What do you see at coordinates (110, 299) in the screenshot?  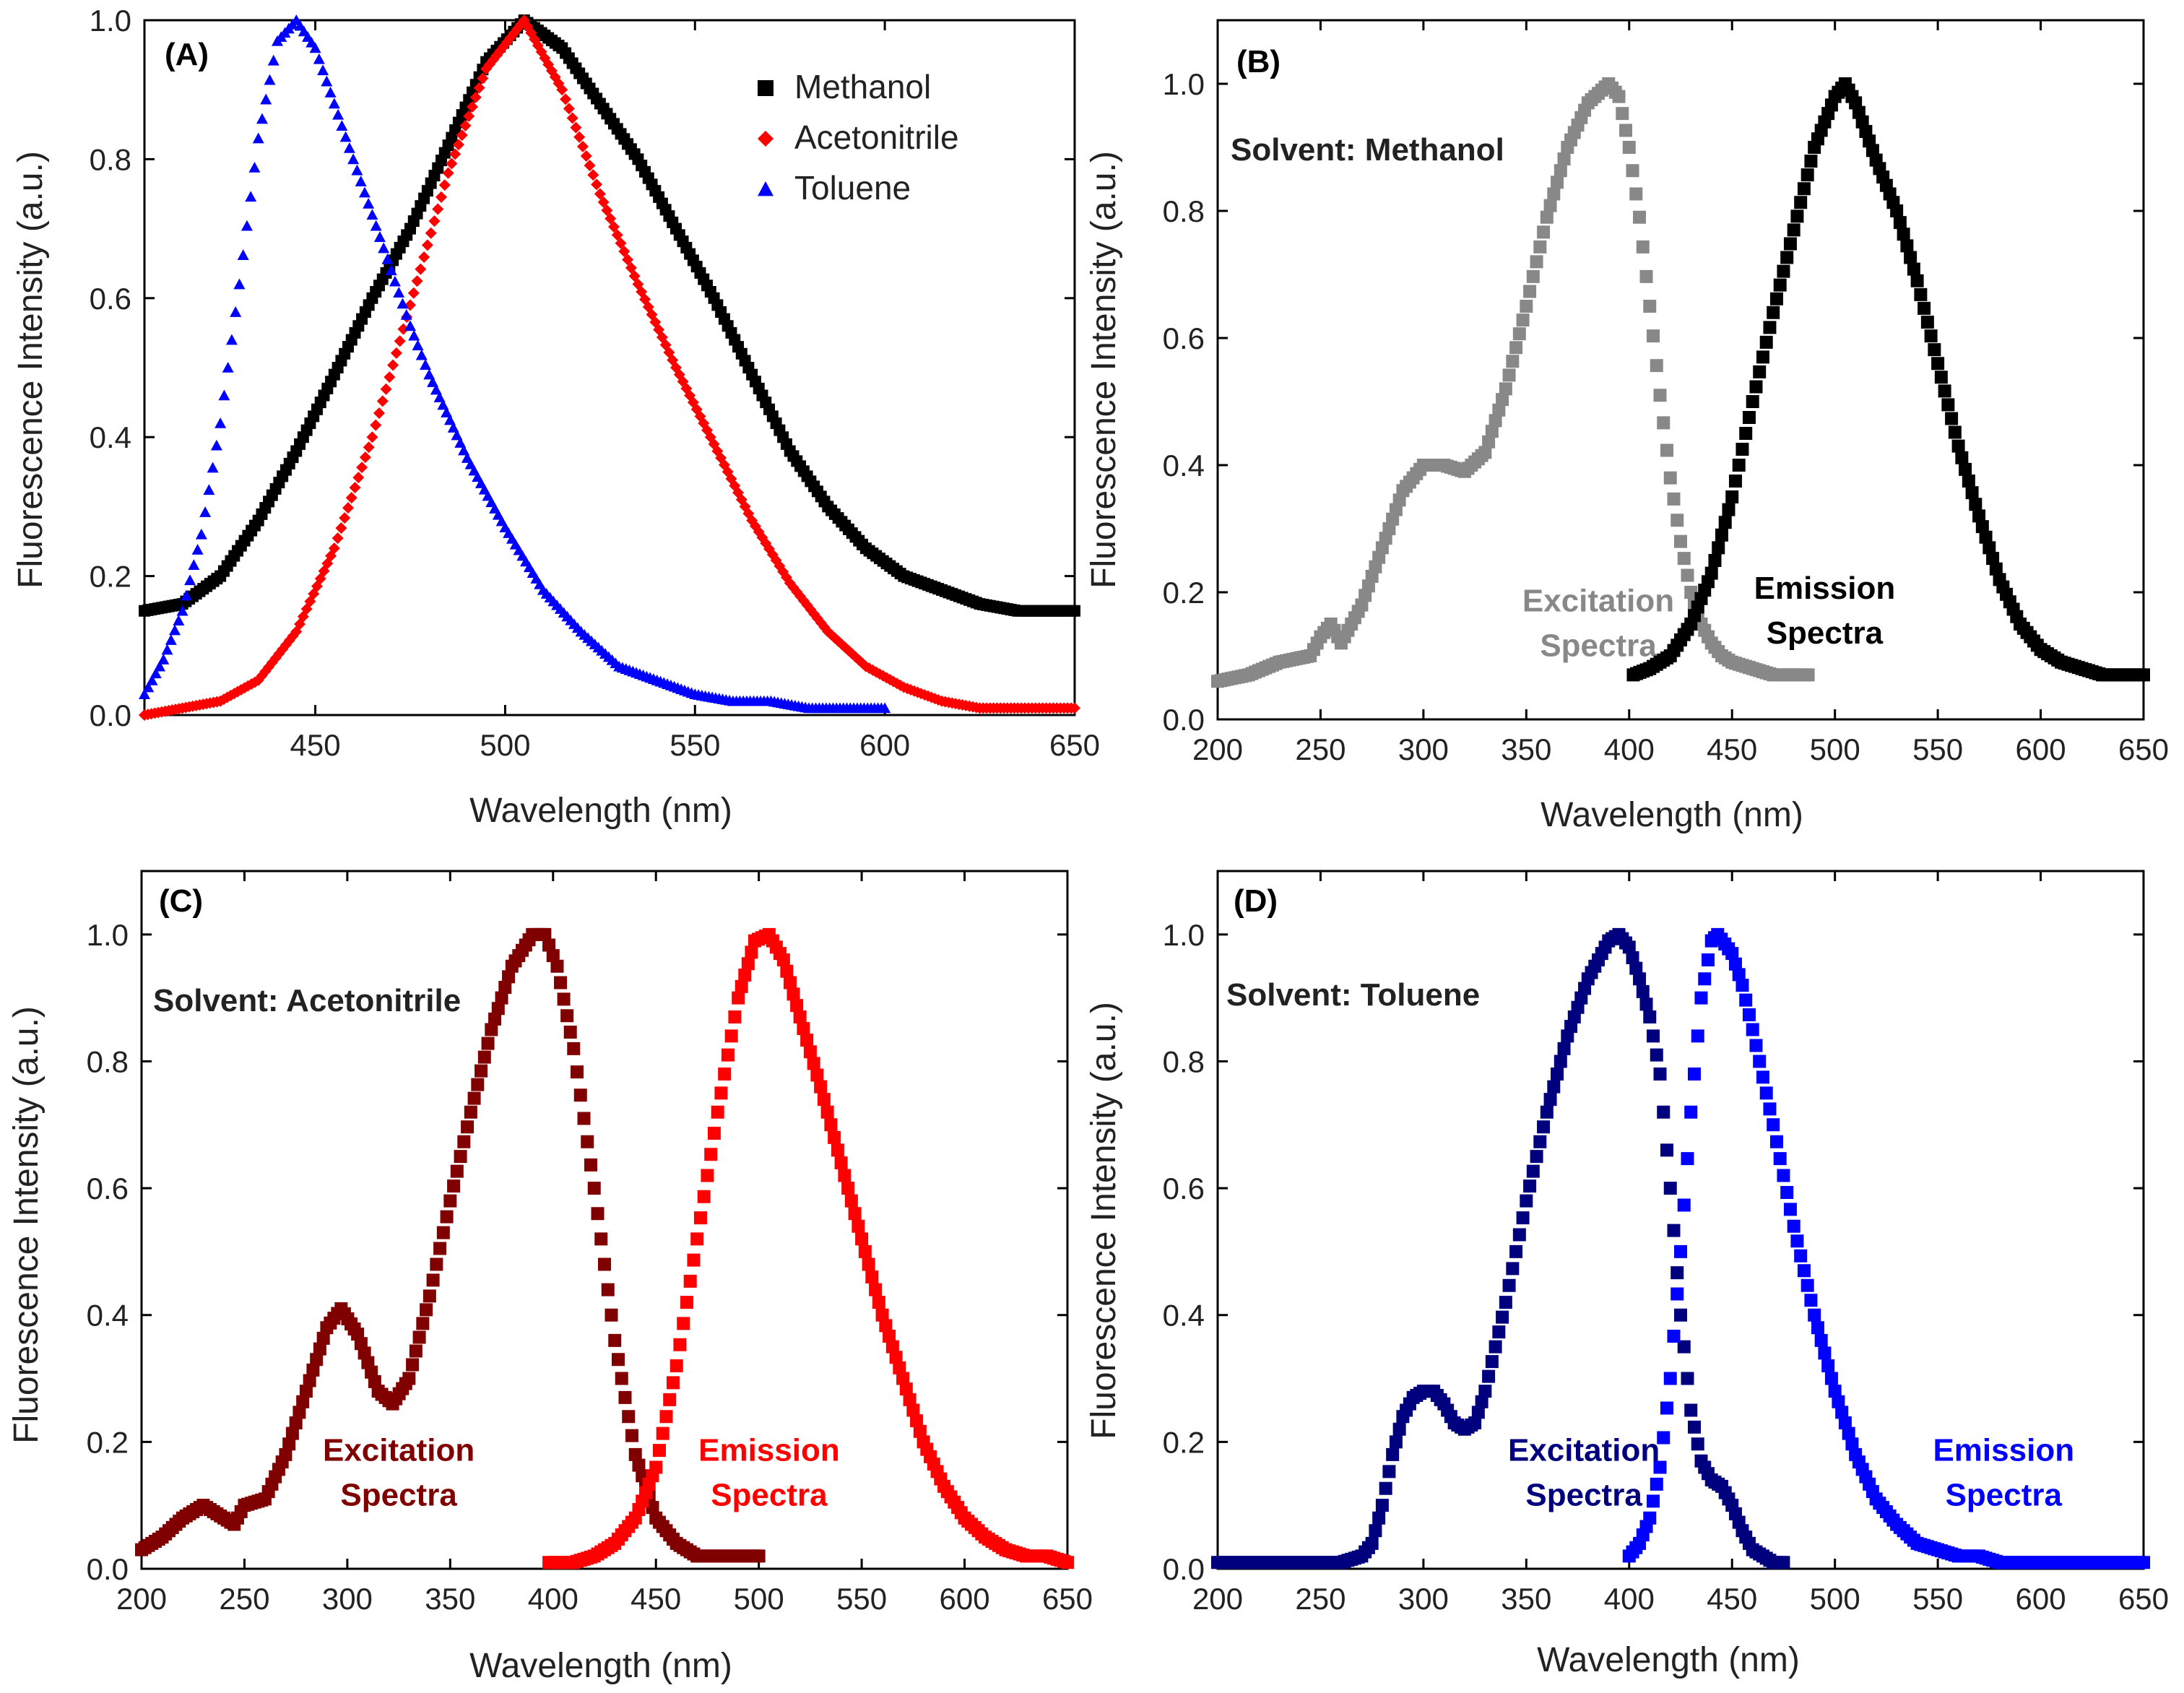 I see `y-tick-label: 0.6` at bounding box center [110, 299].